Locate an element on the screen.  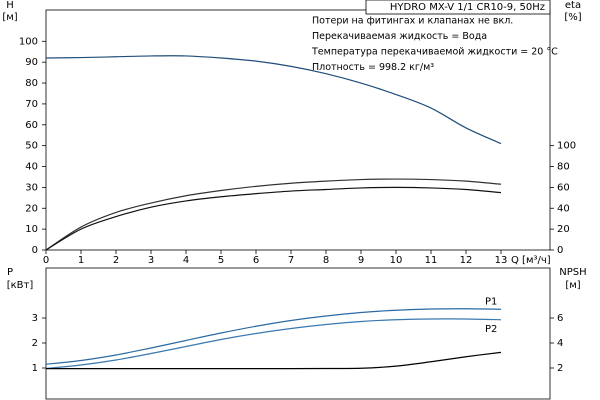
y-tick-label: 1 is located at coordinates (35, 368).